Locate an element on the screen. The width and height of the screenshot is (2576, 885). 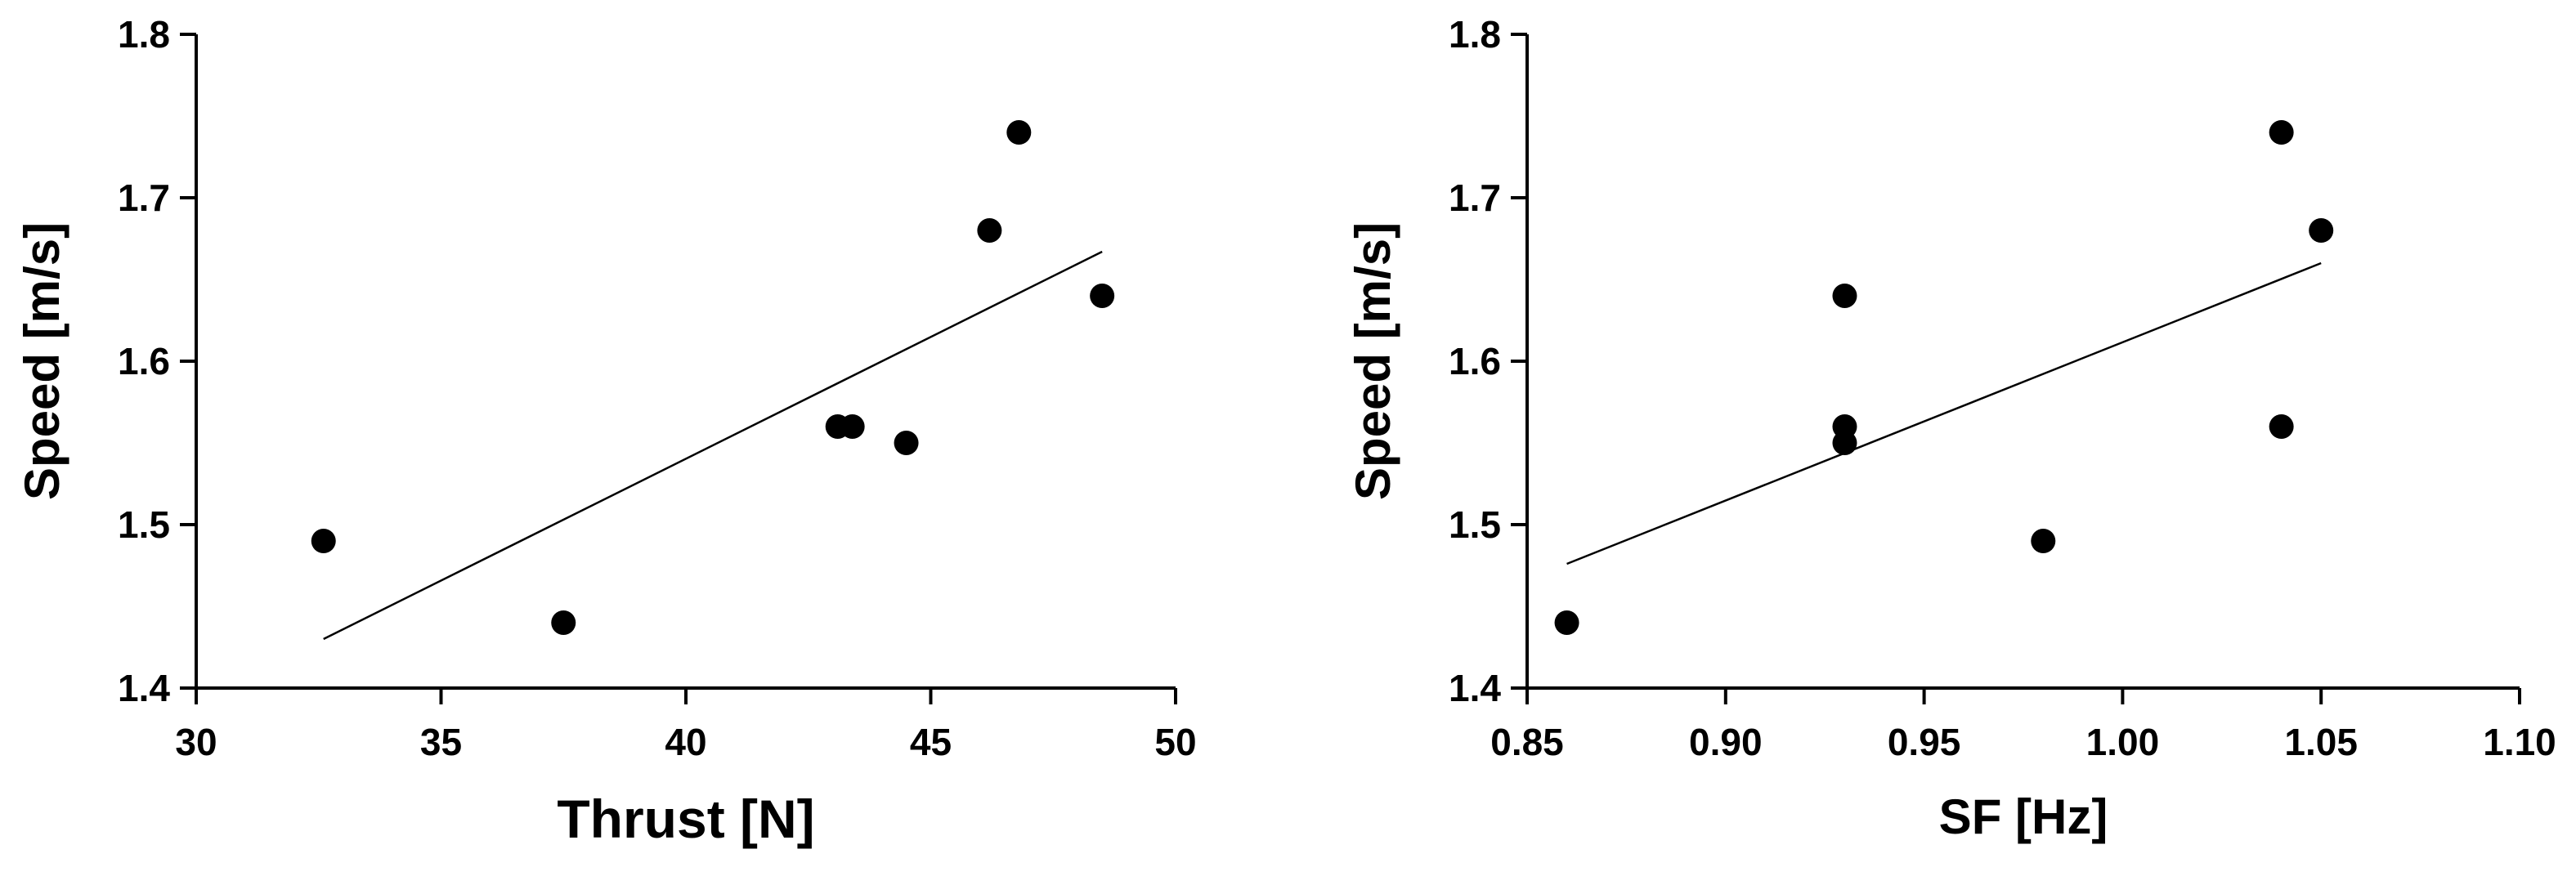
sf-x-tick-label: 0.85 is located at coordinates (1527, 742).